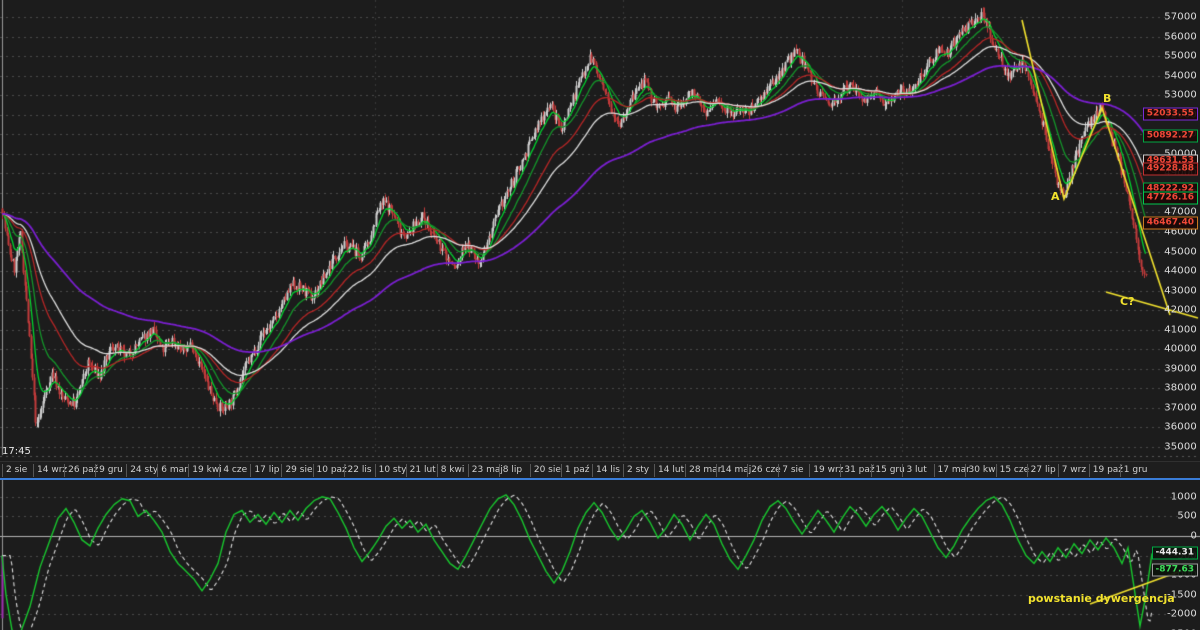 The image size is (1200, 630). What do you see at coordinates (296, 470) in the screenshot?
I see `date-axis-label: 29 sie` at bounding box center [296, 470].